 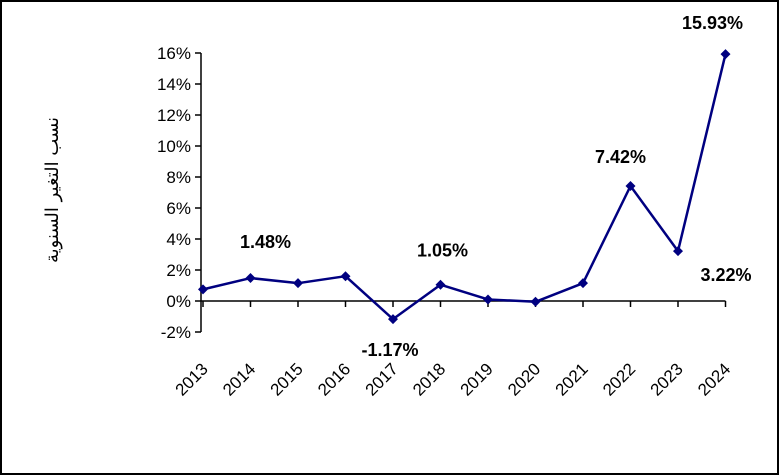 I want to click on x-tick-label: 2015, so click(x=287, y=379).